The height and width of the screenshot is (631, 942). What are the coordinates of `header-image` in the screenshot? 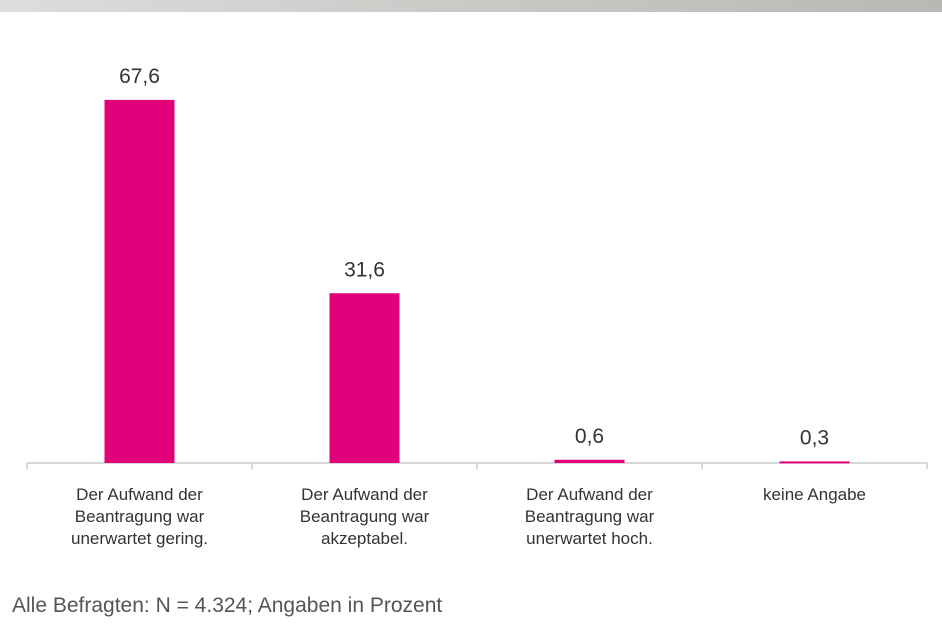 It's located at (471, 6).